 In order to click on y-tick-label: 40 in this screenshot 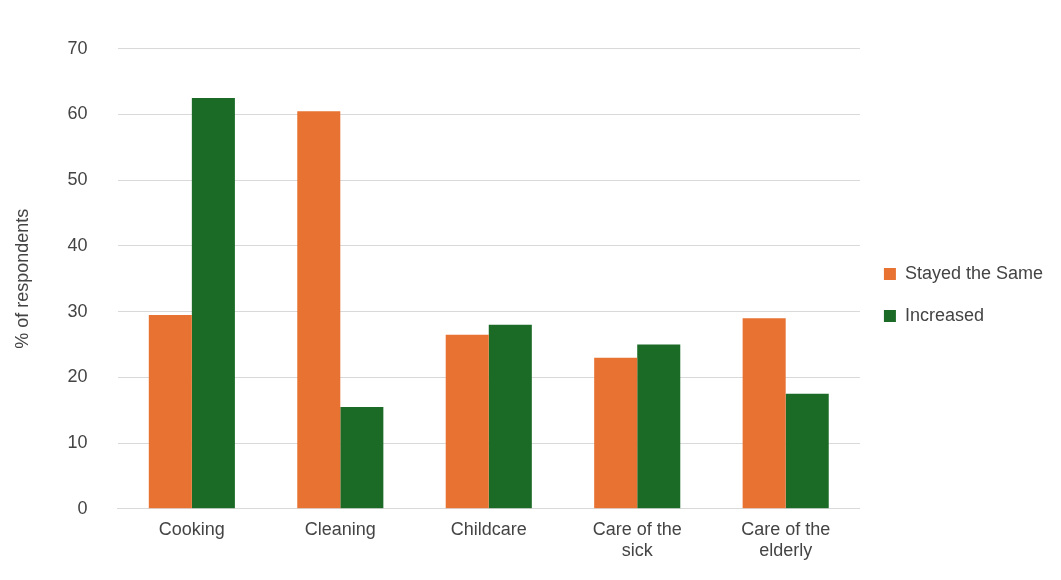, I will do `click(77, 244)`.